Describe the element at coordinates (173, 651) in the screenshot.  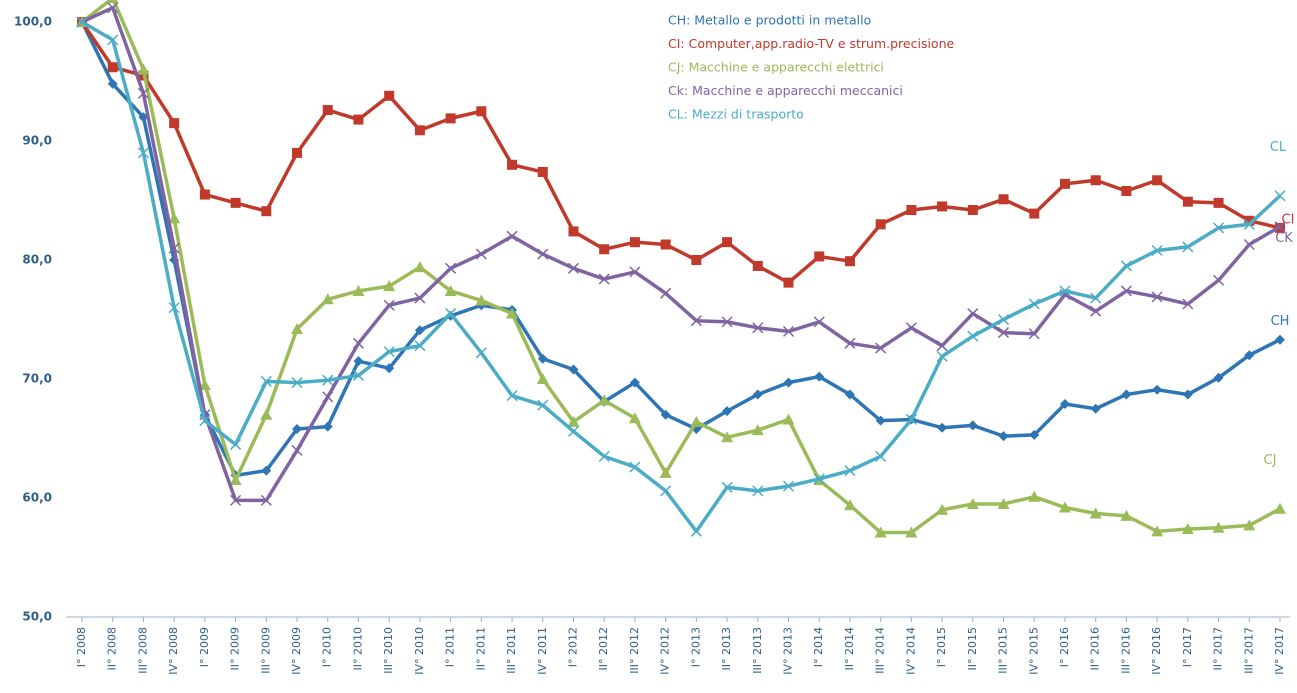
I see `x-tick-label: IV° 2008` at that location.